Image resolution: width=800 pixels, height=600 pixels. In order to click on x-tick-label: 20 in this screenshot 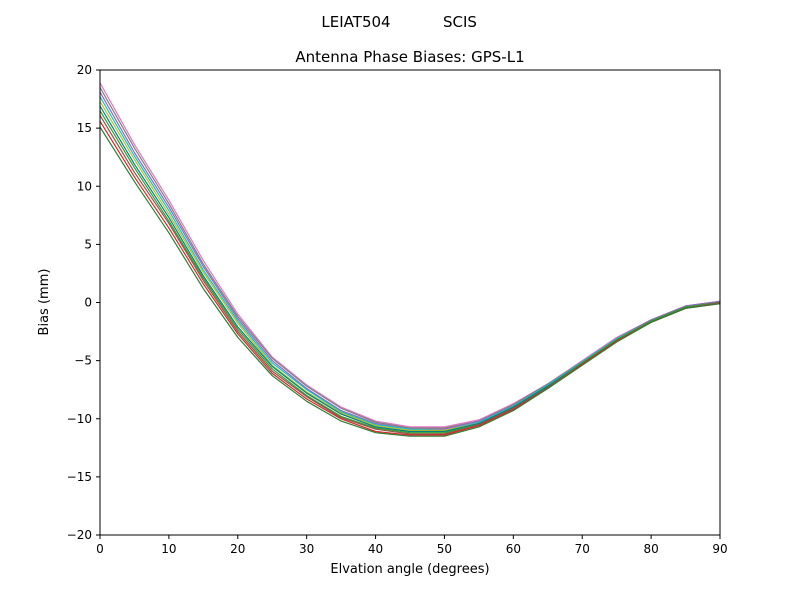, I will do `click(237, 549)`.